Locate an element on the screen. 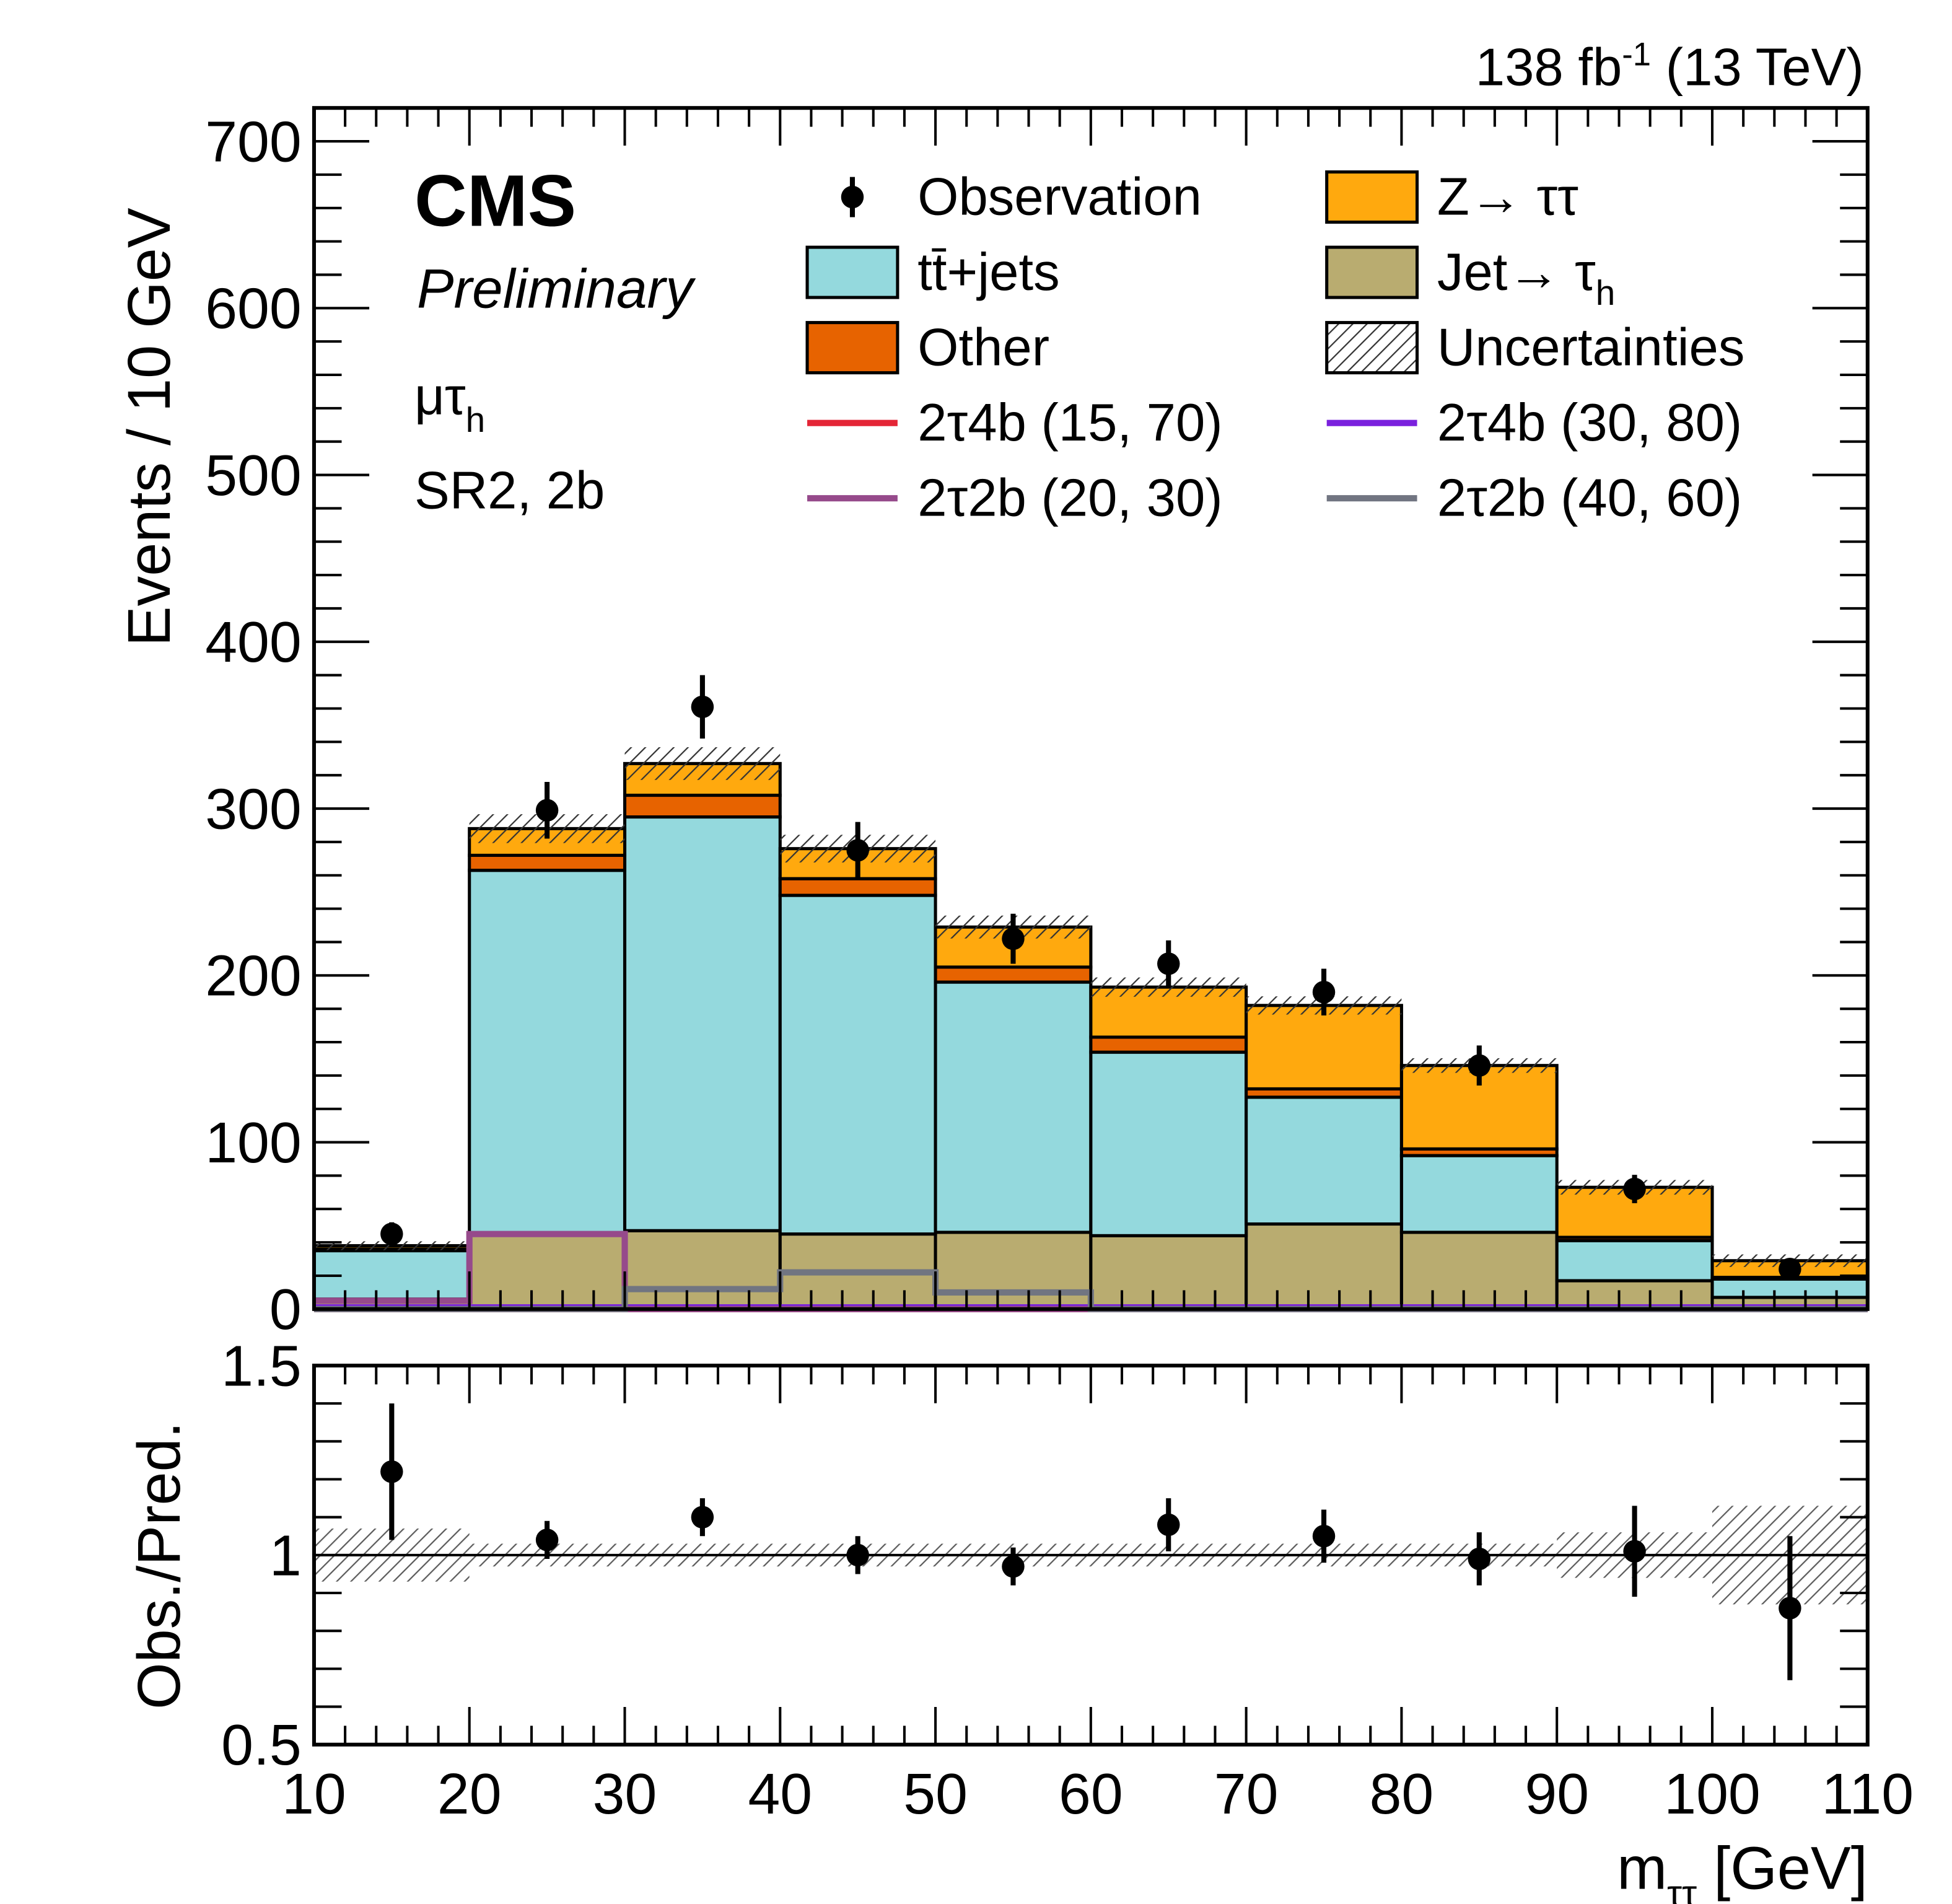  legend-label: 2τ4b (30, 80) is located at coordinates (1589, 423).